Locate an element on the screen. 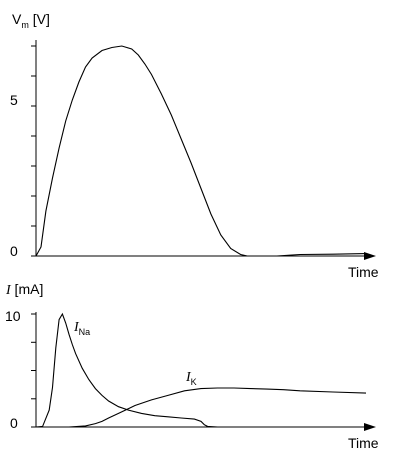 The image size is (400, 455). voltage-tick-label-5: 5 is located at coordinates (14, 100).